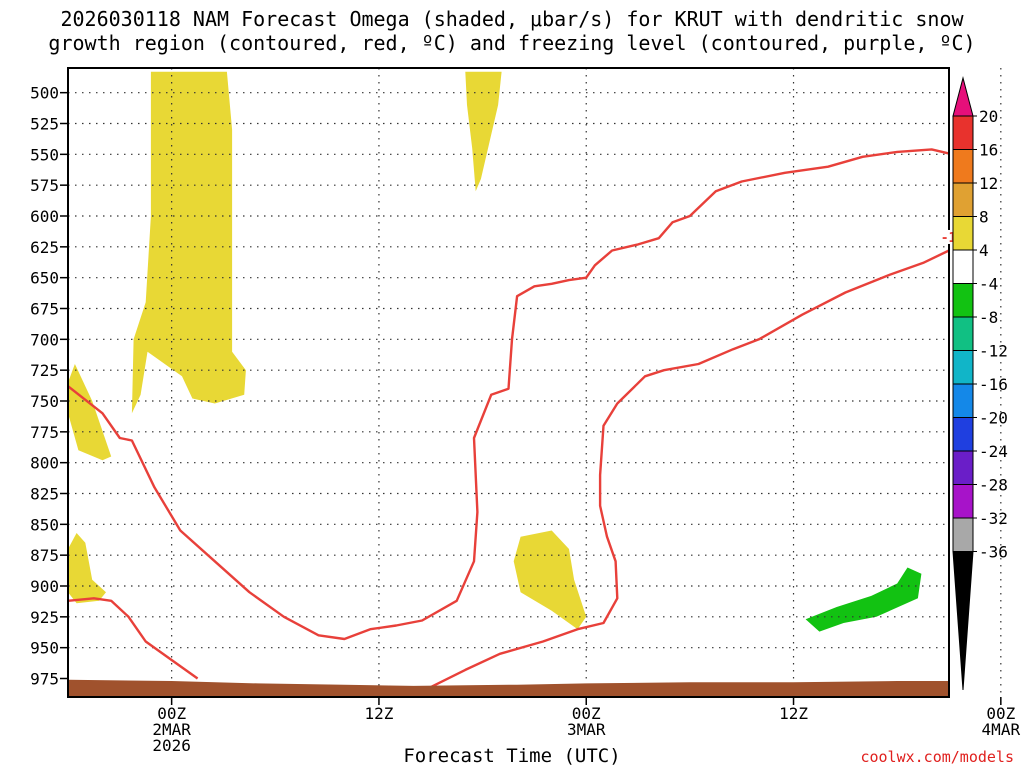 The height and width of the screenshot is (768, 1024). What do you see at coordinates (508, 688) in the screenshot?
I see `terrain-surface` at bounding box center [508, 688].